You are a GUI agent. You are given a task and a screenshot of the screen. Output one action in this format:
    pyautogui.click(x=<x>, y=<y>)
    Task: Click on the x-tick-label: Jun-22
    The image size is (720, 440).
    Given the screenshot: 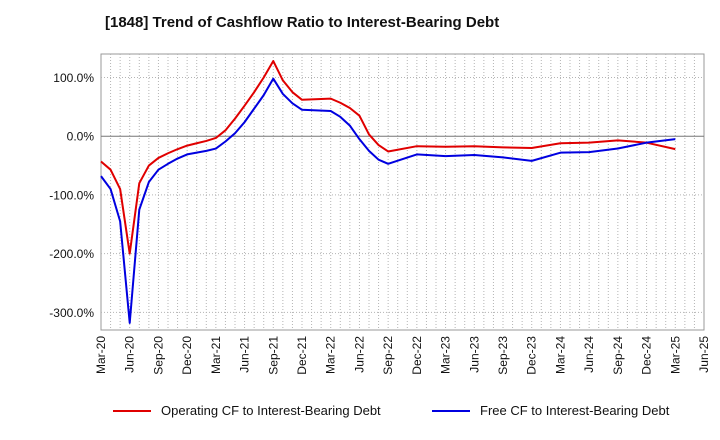 What is the action you would take?
    pyautogui.click(x=359, y=354)
    